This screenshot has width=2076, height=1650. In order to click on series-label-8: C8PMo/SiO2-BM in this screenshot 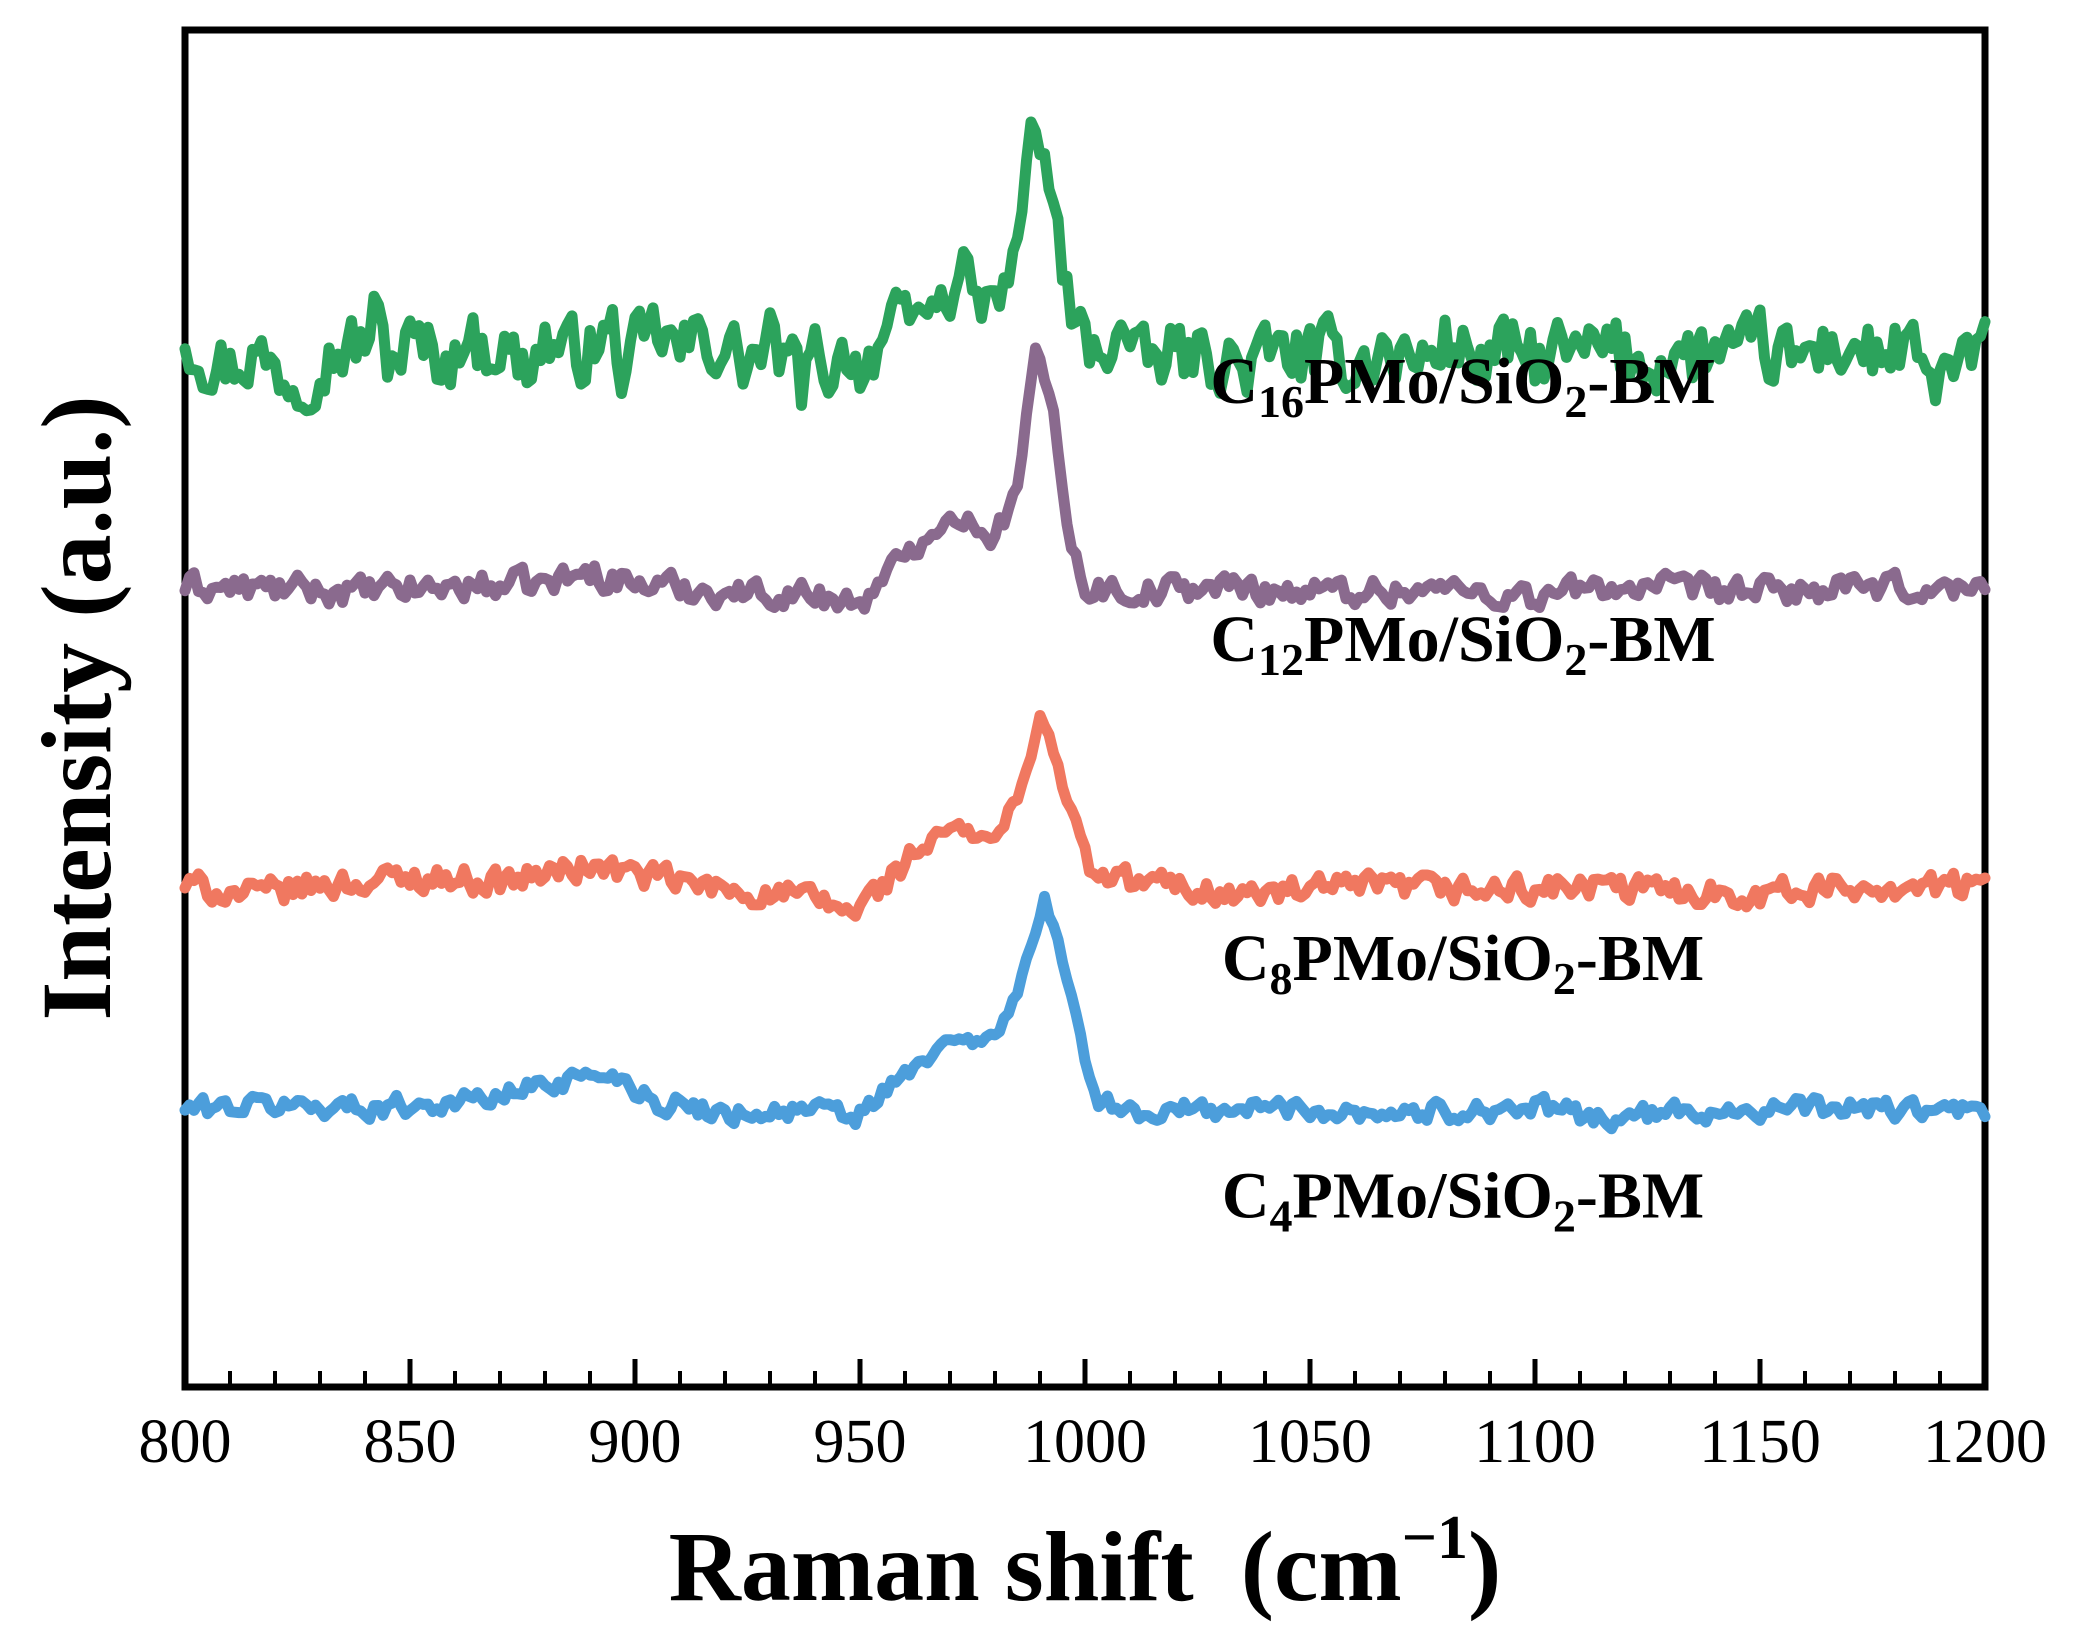, I will do `click(1463, 963)`.